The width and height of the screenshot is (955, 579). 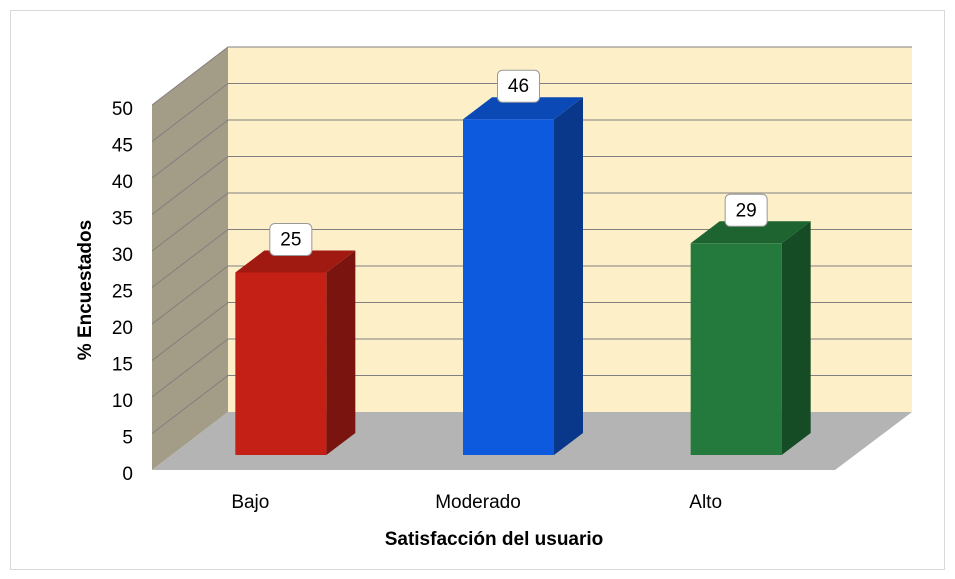 I want to click on x-axis-title: Satisfacción del usuario, so click(x=494, y=539).